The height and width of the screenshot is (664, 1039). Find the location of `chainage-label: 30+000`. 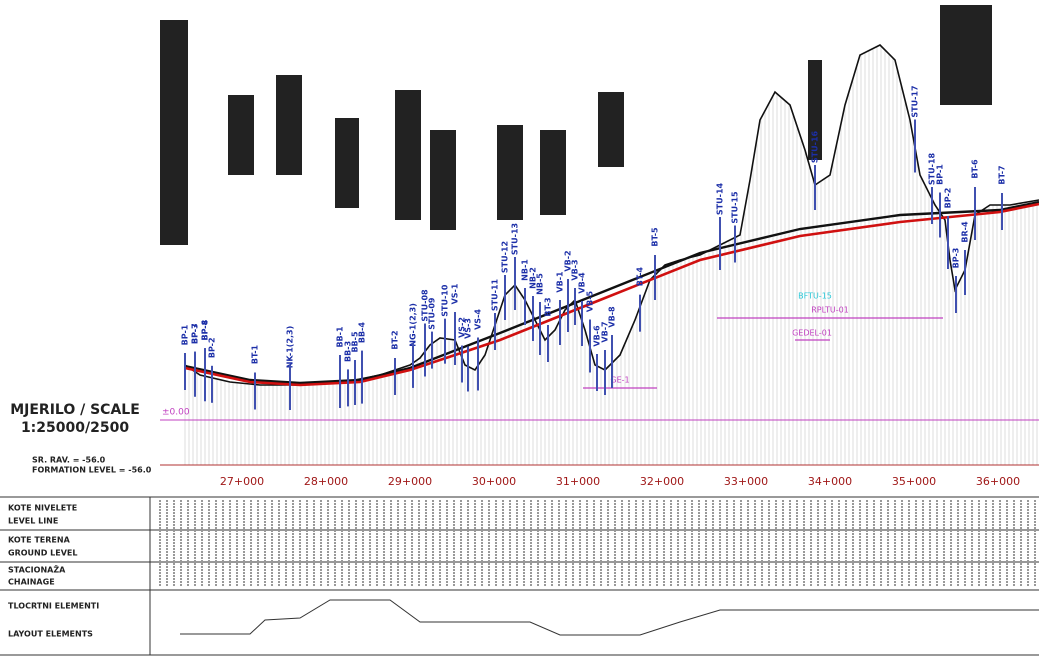

chainage-label: 30+000 is located at coordinates (494, 481).